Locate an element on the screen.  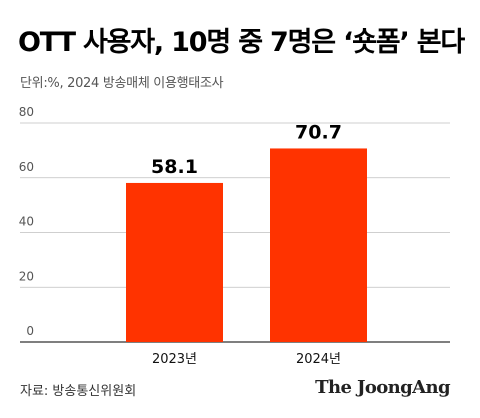
chart-subtitle: 단위:%, 2024 방송매체 이용행태조사 is located at coordinates (122, 83).